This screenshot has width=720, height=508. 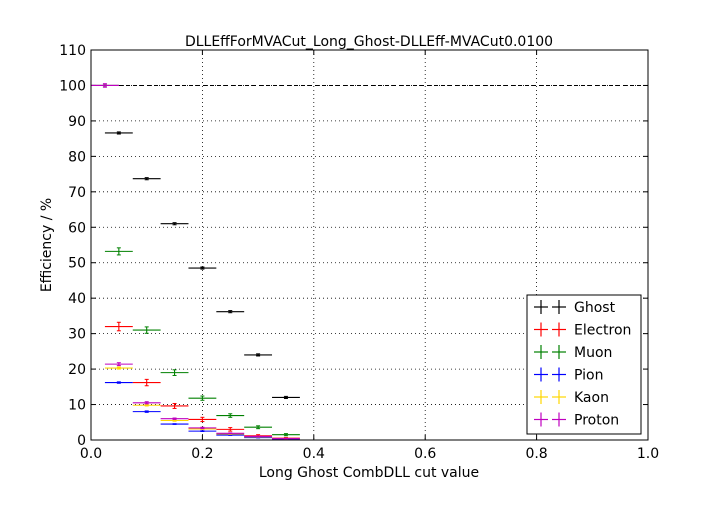 What do you see at coordinates (77, 335) in the screenshot?
I see `y-tick-label: 30` at bounding box center [77, 335].